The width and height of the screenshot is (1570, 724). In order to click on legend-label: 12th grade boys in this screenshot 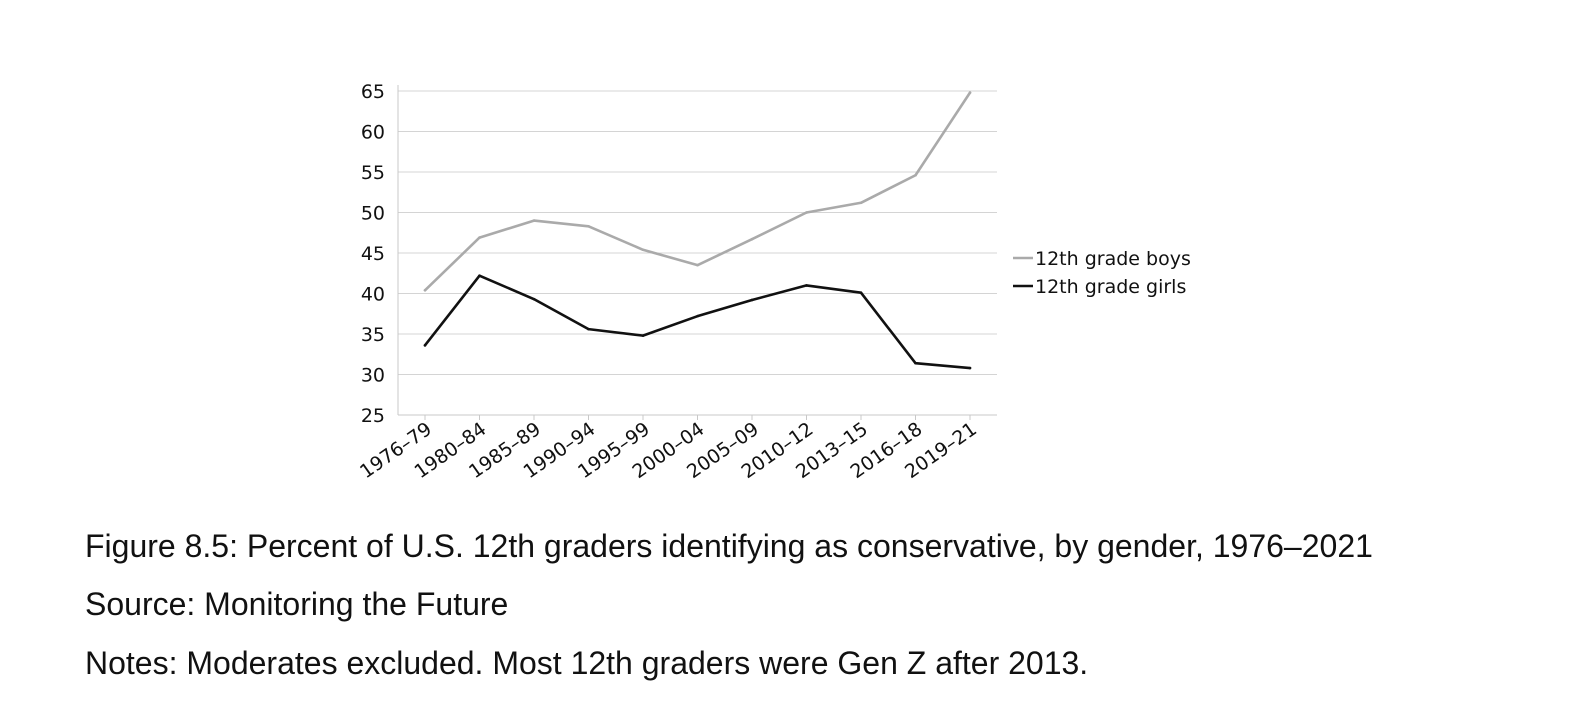, I will do `click(1113, 259)`.